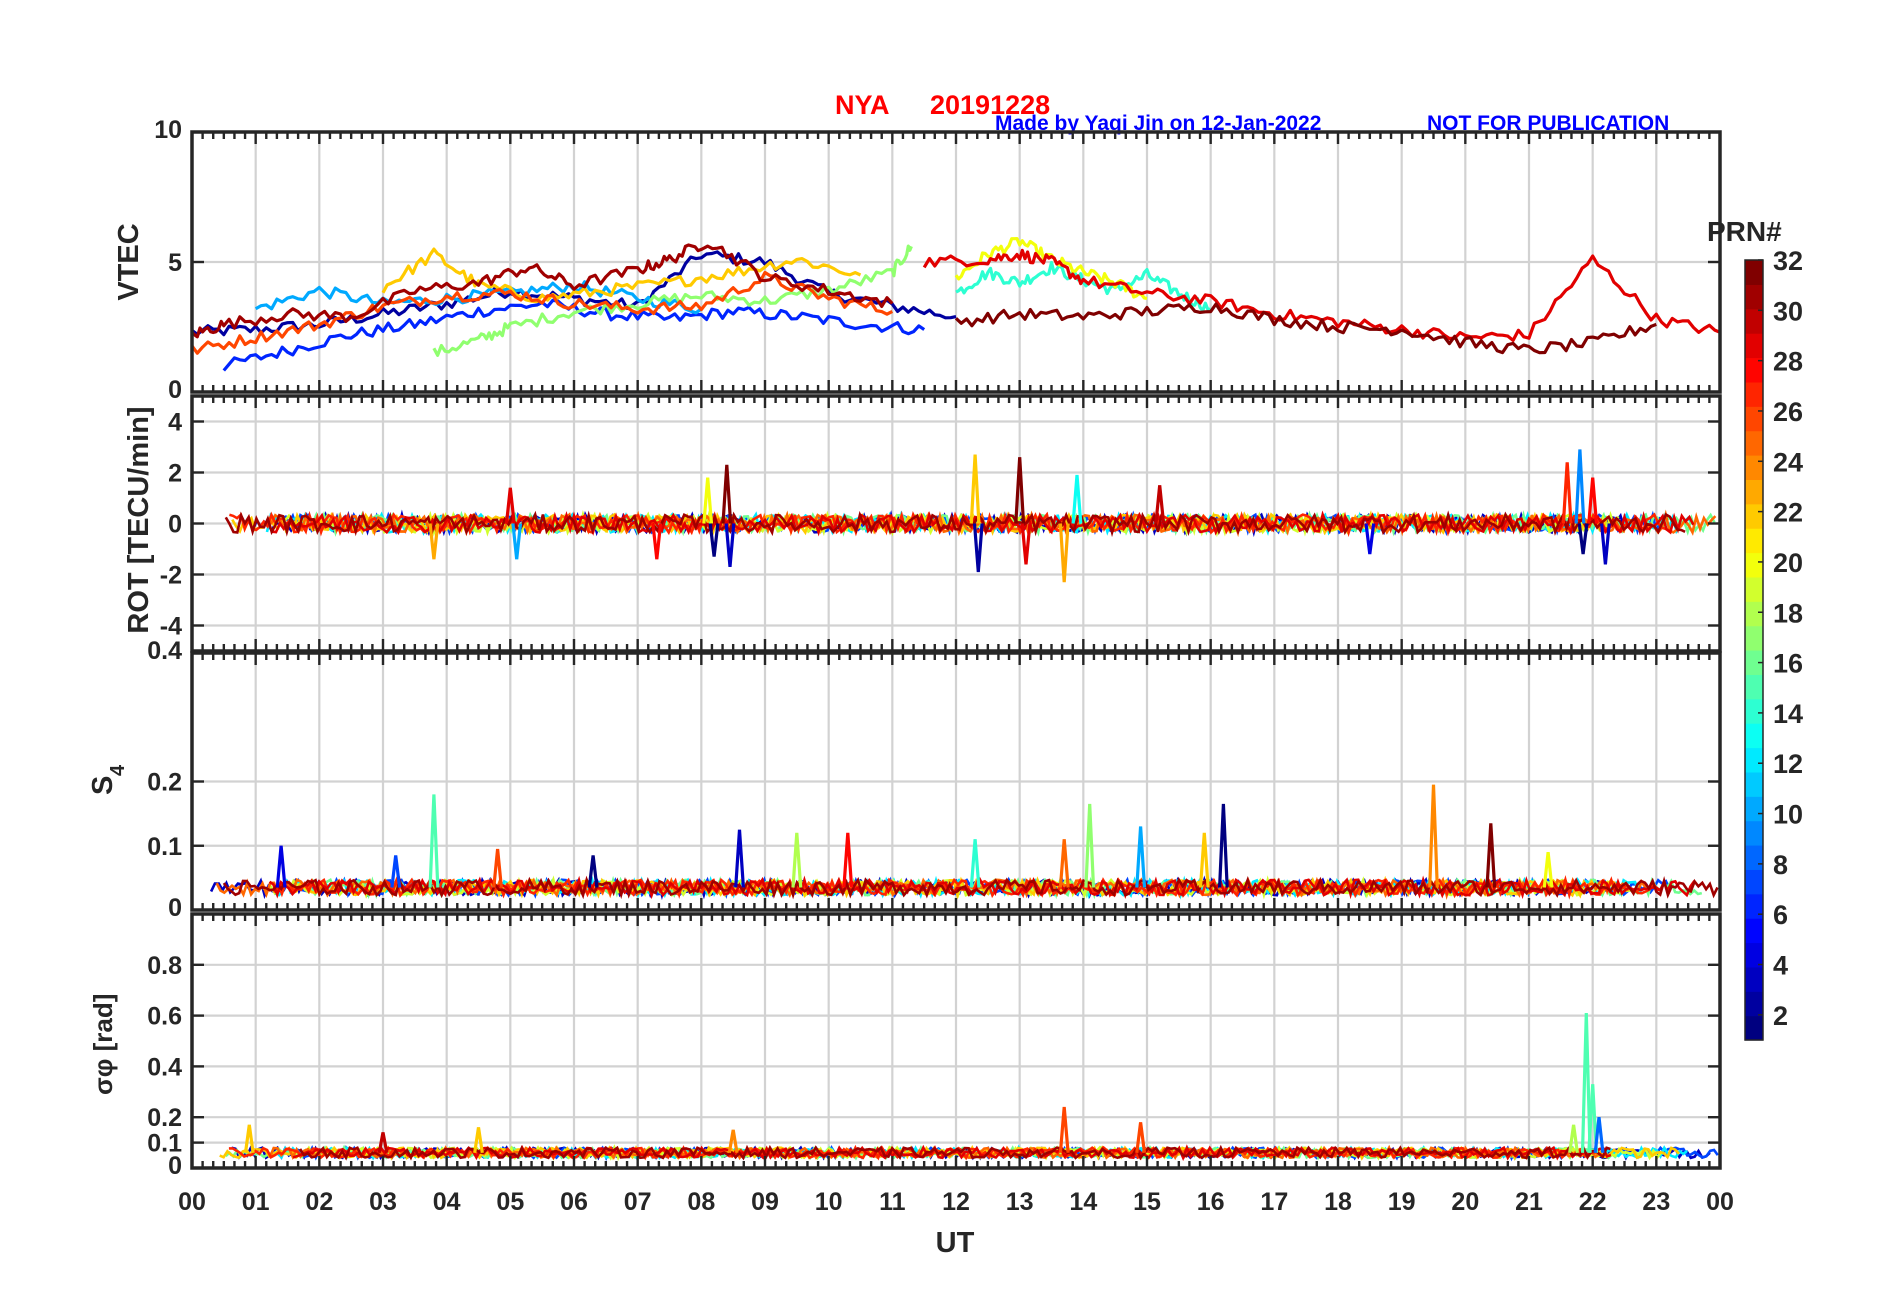 Image resolution: width=1902 pixels, height=1292 pixels. Describe the element at coordinates (447, 1202) in the screenshot. I see `xtick-label: 04` at that location.